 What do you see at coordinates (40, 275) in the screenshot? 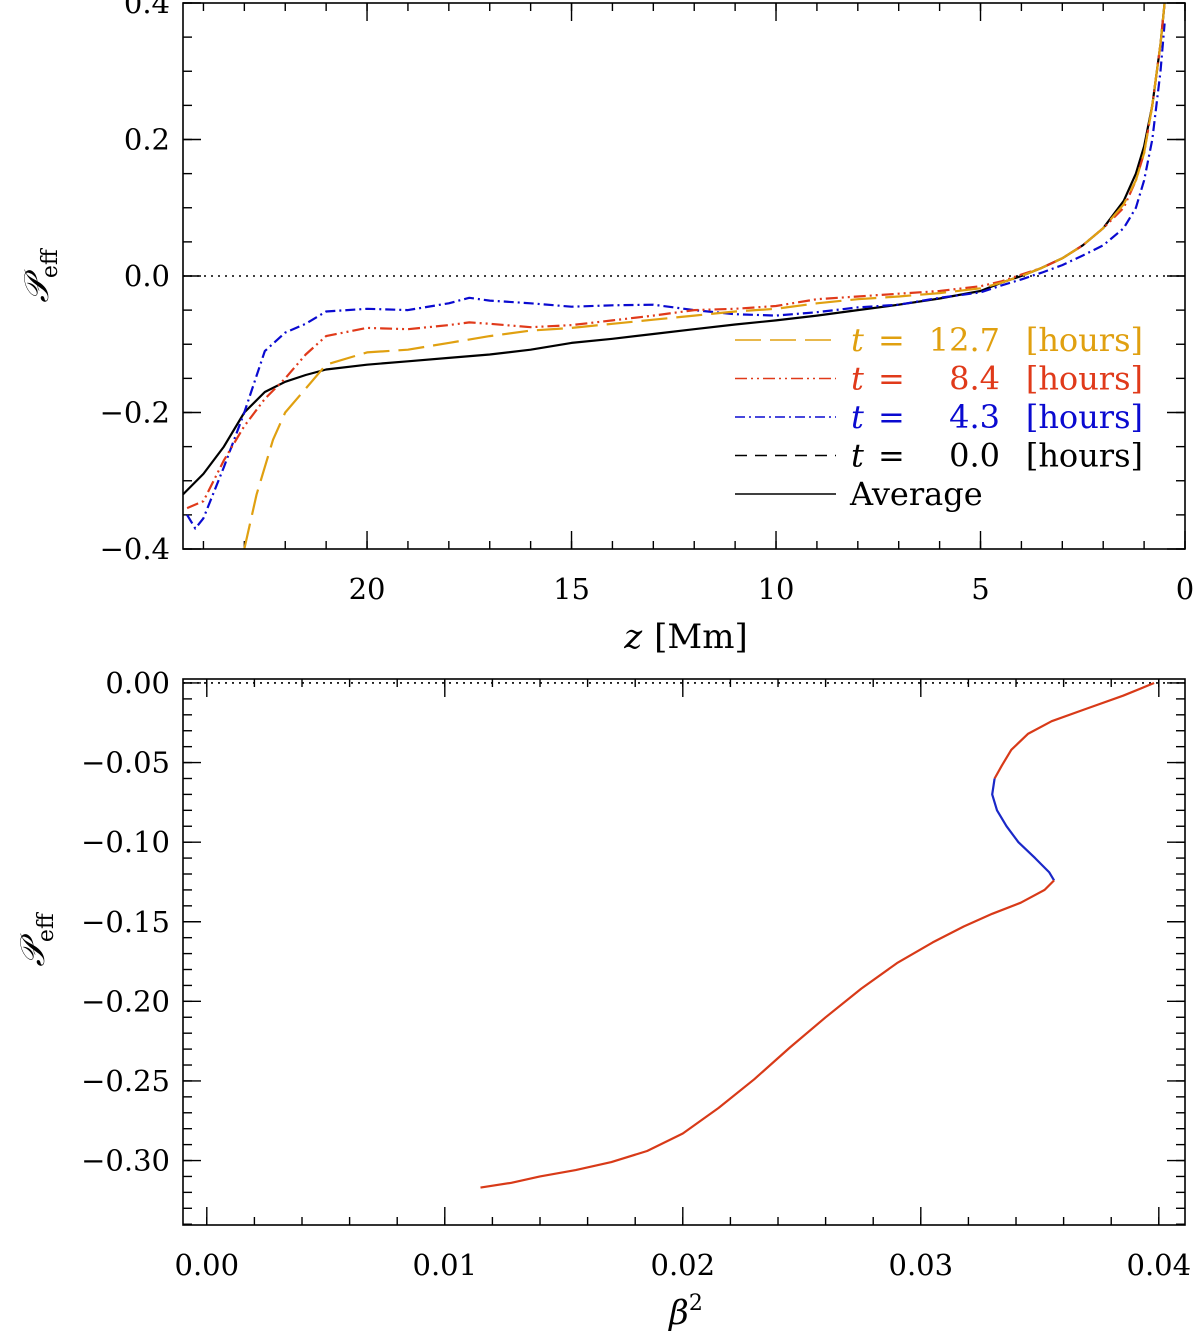
I see `top-y-axis-label: 𝒫eff` at bounding box center [40, 275].